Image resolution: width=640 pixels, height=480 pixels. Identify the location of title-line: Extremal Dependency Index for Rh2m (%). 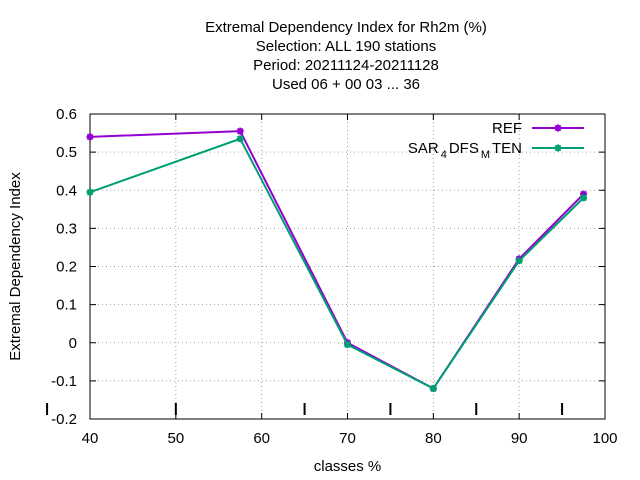
(346, 27).